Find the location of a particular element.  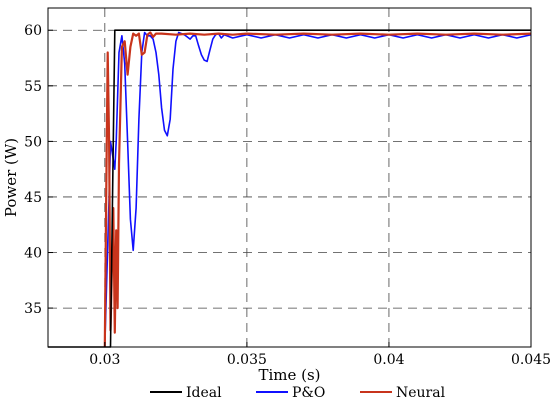

y-tick-label-3: 50 is located at coordinates (33, 142).